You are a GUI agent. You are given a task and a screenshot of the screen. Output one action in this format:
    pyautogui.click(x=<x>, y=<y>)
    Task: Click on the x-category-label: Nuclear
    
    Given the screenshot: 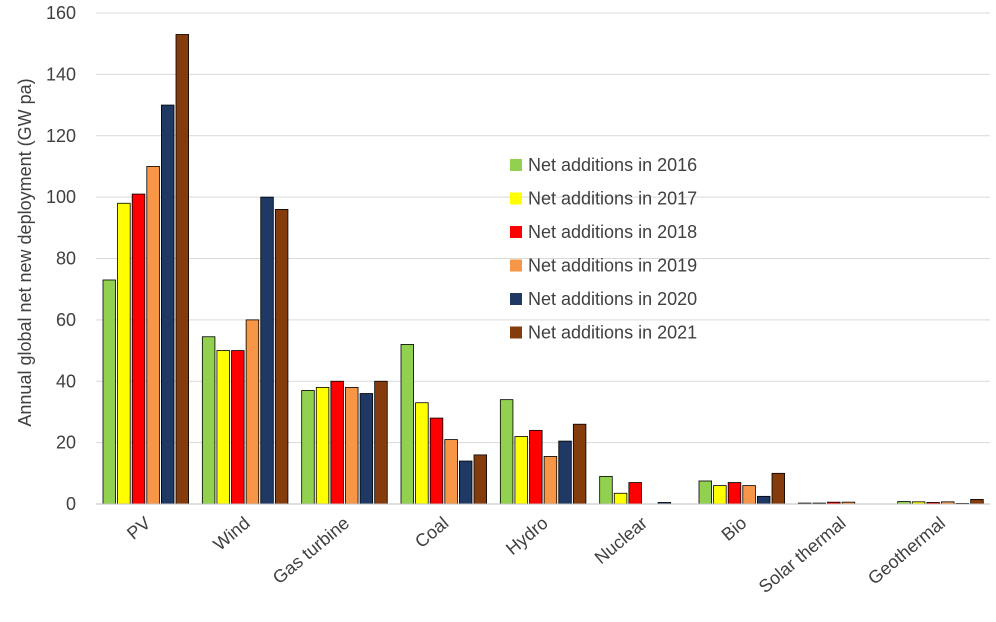 What is the action you would take?
    pyautogui.click(x=621, y=540)
    